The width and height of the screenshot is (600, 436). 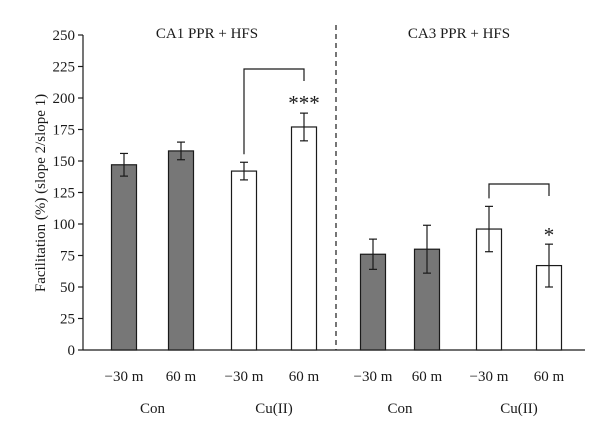 What do you see at coordinates (64, 68) in the screenshot?
I see `y-tick-label: 225` at bounding box center [64, 68].